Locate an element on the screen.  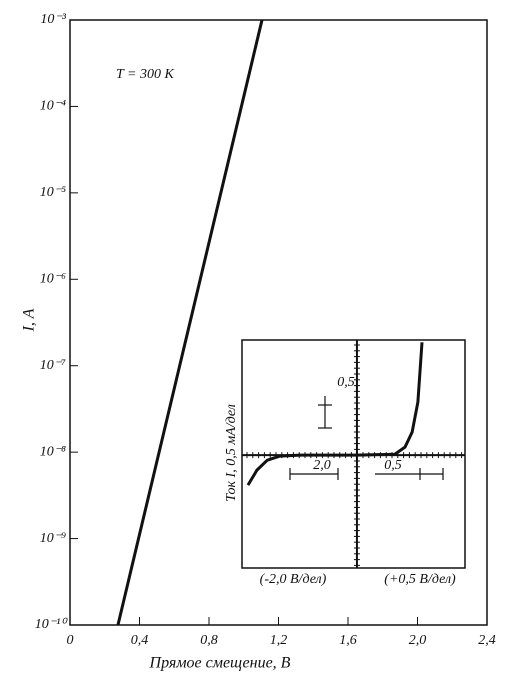
x-tick-label: 1,6 is located at coordinates (348, 640).